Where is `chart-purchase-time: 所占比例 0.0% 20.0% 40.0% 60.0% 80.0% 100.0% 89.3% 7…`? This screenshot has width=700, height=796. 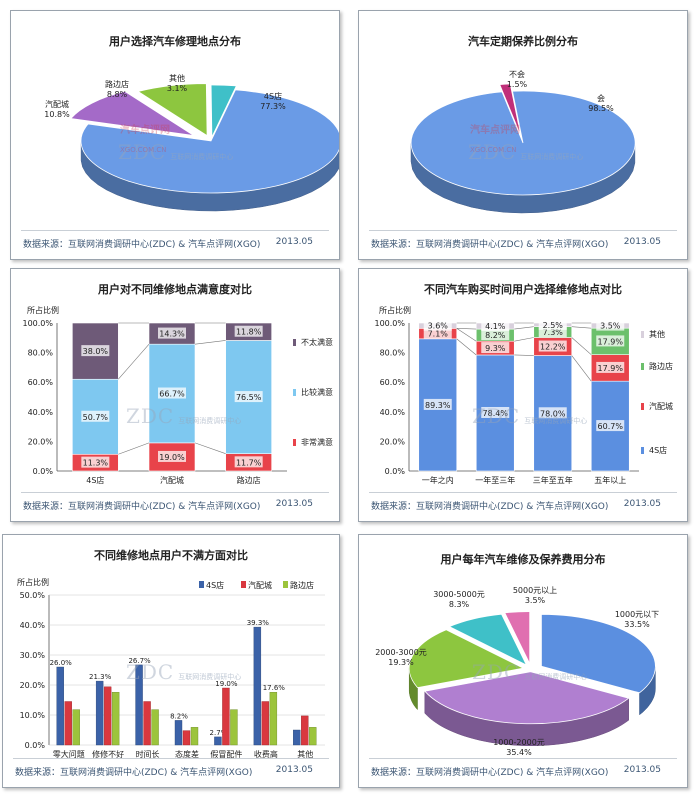
chart-purchase-time: 所占比例 0.0% 20.0% 40.0% 60.0% 80.0% 100.0% 89.3% 7… is located at coordinates (523, 395).